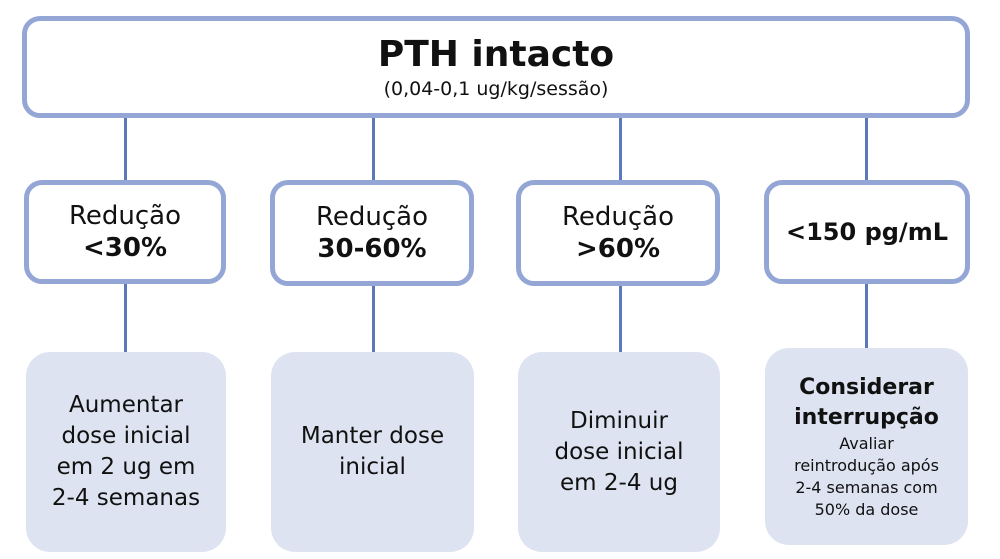 The width and height of the screenshot is (1000, 559). I want to click on action-line: Avaliar, so click(866, 443).